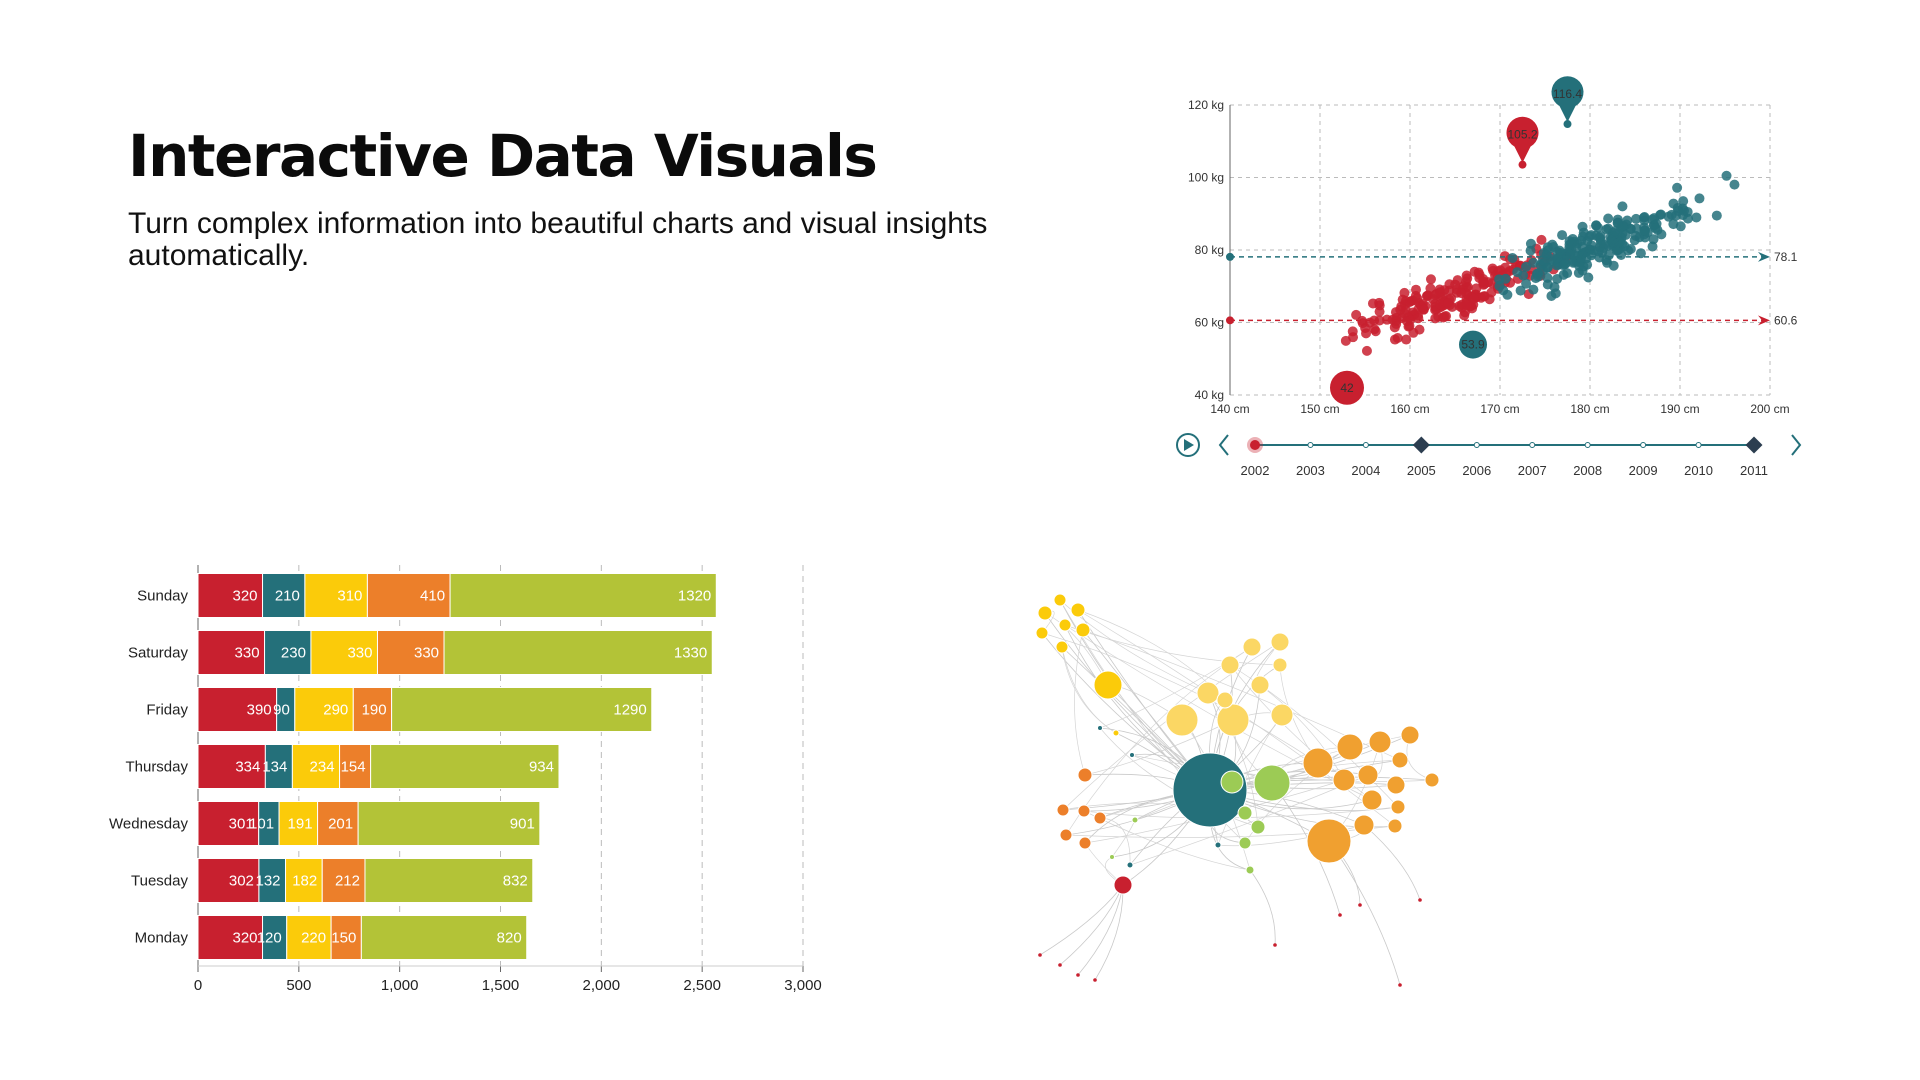 The image size is (1920, 1080). What do you see at coordinates (1223, 445) in the screenshot?
I see `chevron-left-icon` at bounding box center [1223, 445].